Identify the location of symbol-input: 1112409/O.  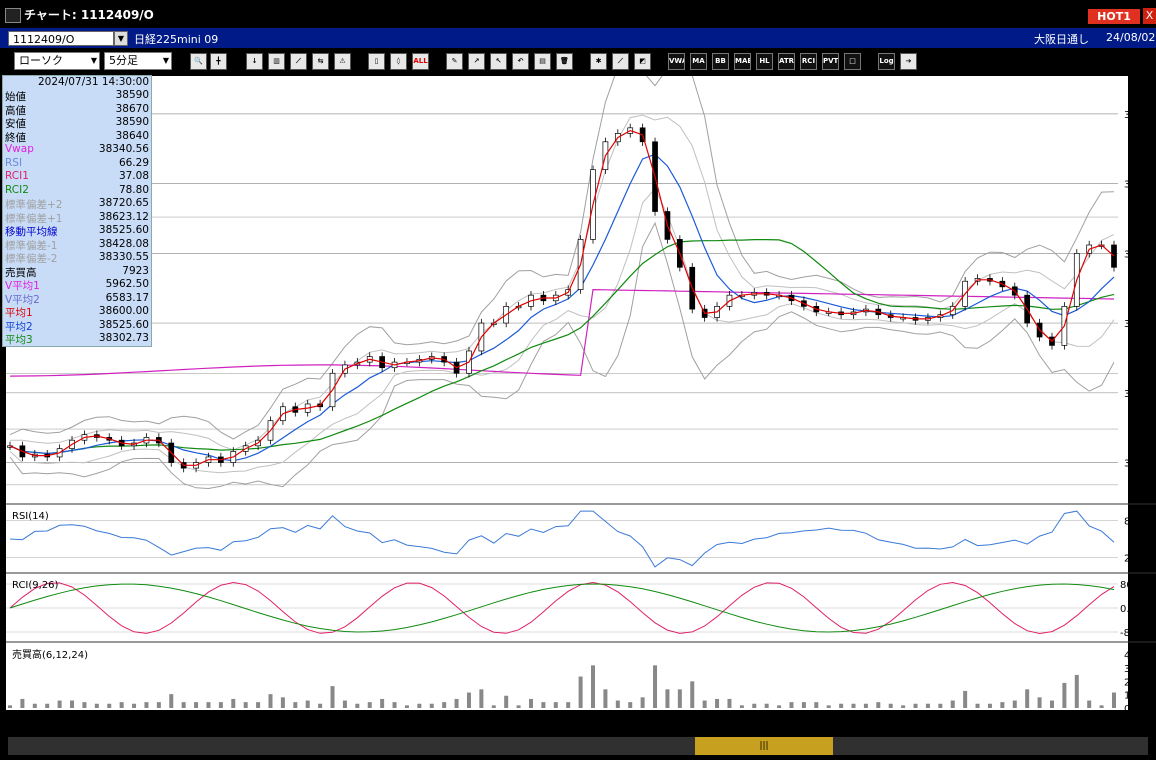
(61, 38).